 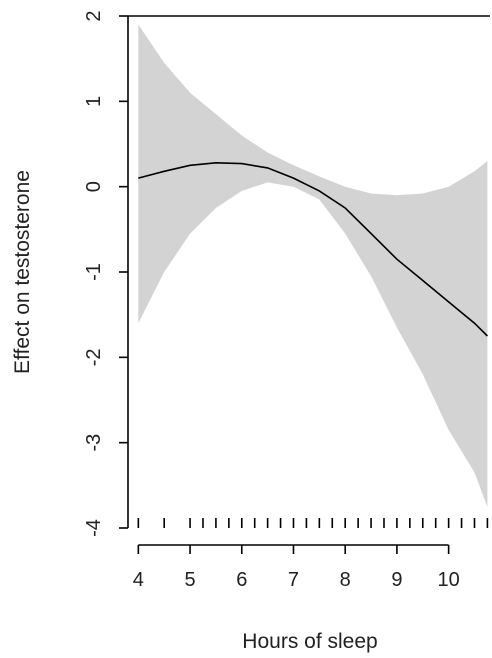 I want to click on y-tick-label: 2, so click(x=94, y=15).